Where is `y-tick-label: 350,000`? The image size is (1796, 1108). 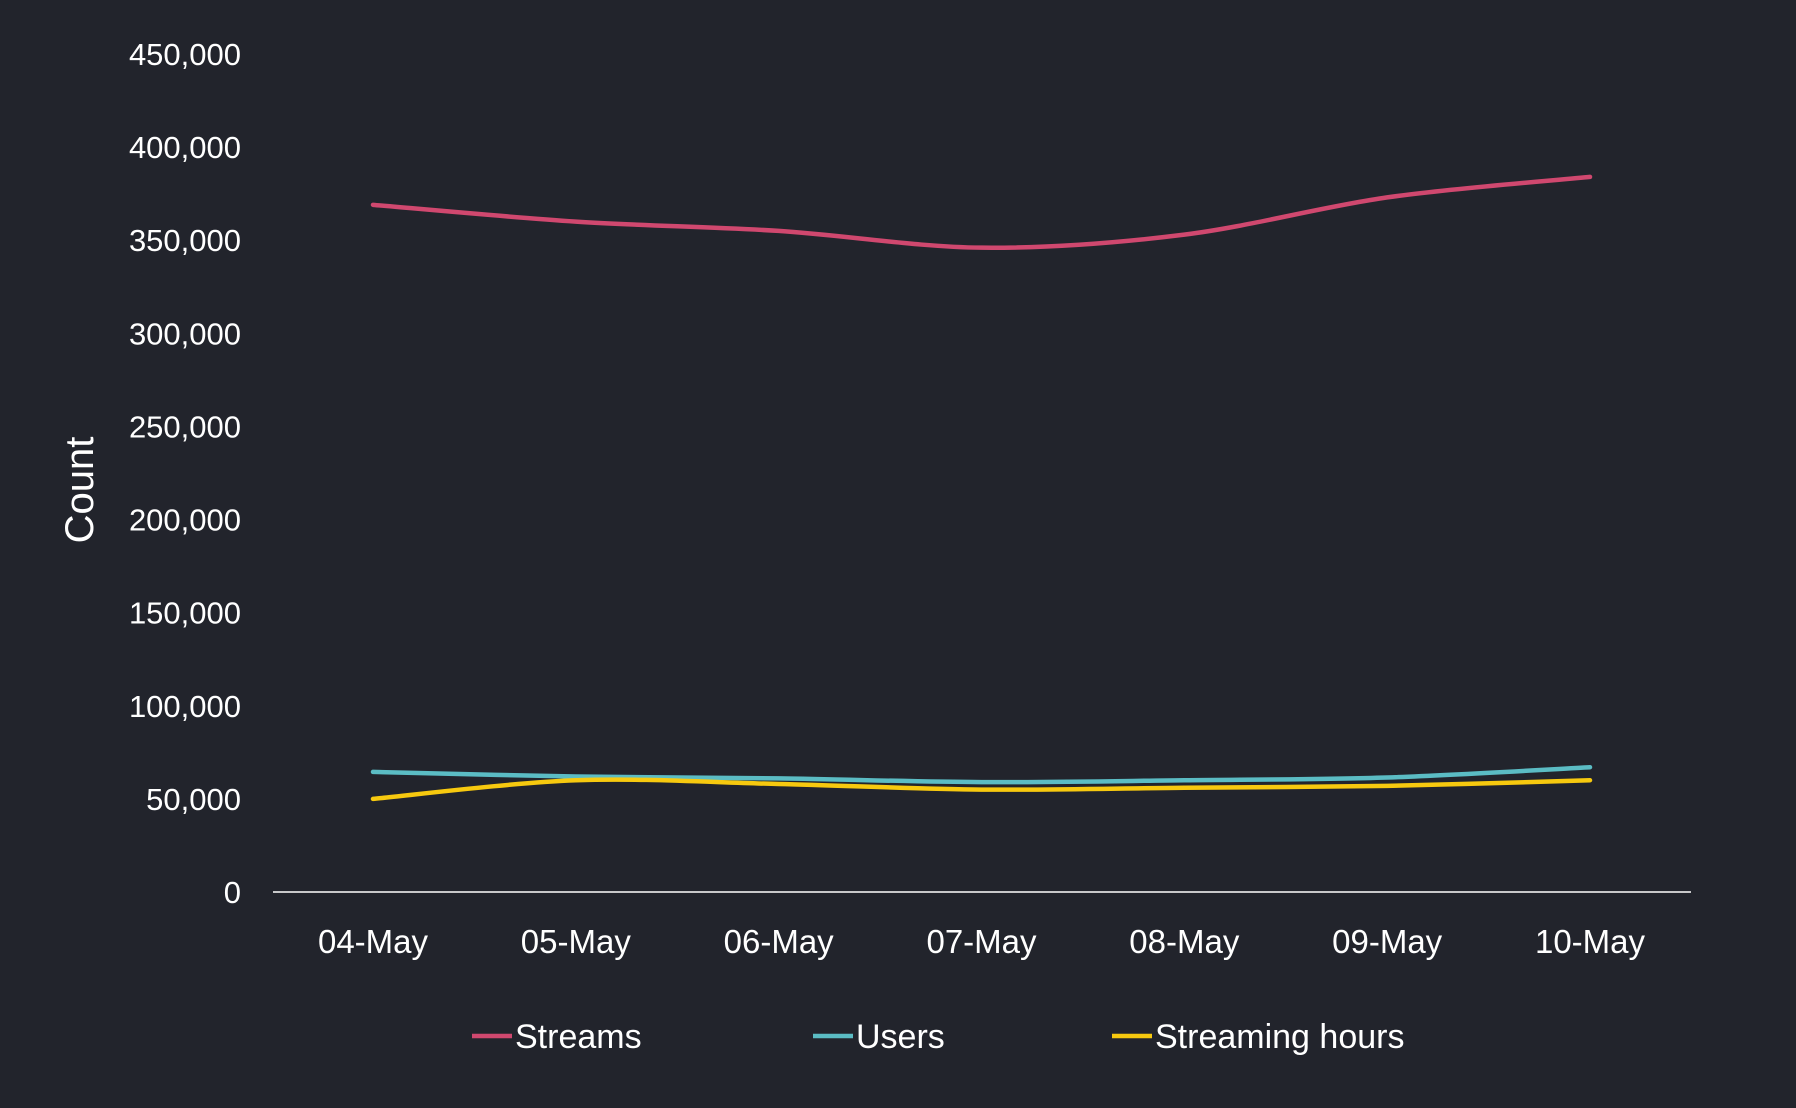 y-tick-label: 350,000 is located at coordinates (185, 240).